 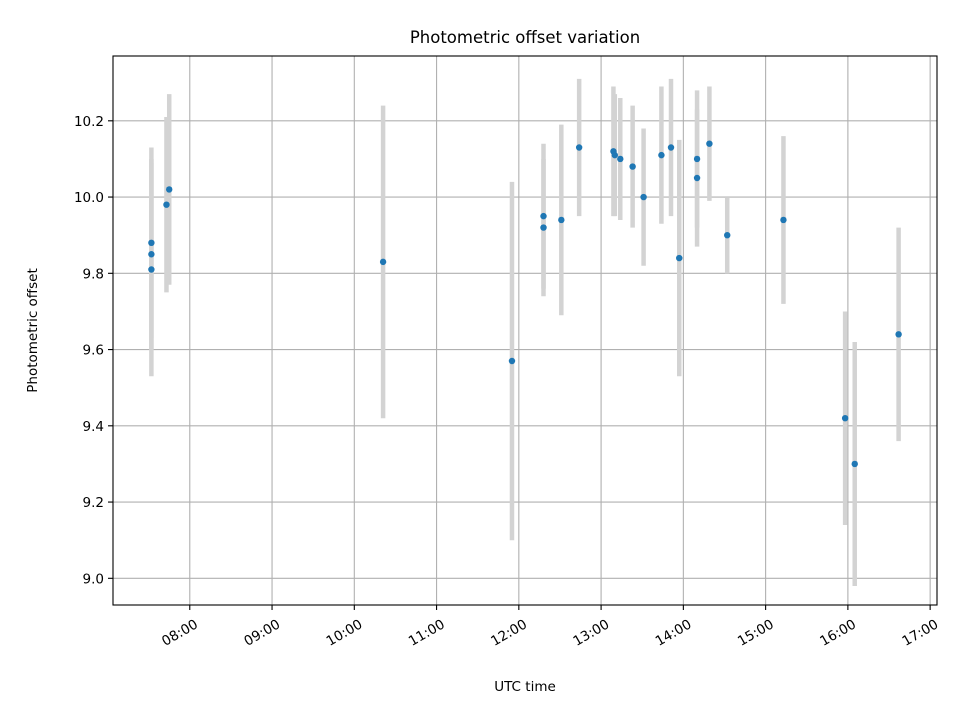 What do you see at coordinates (525, 687) in the screenshot?
I see `x-axis-label: UTC time` at bounding box center [525, 687].